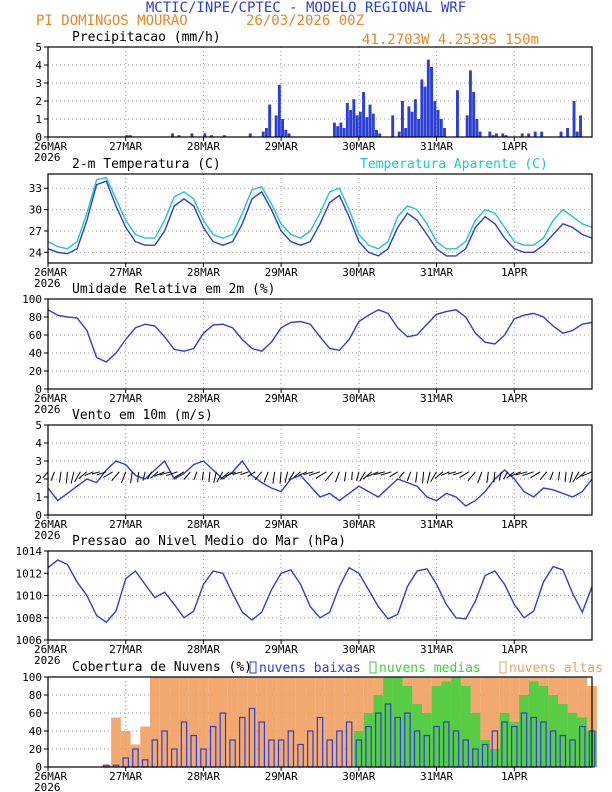  Describe the element at coordinates (281, 146) in the screenshot. I see `precip-xtick-label: 29MAR` at that location.